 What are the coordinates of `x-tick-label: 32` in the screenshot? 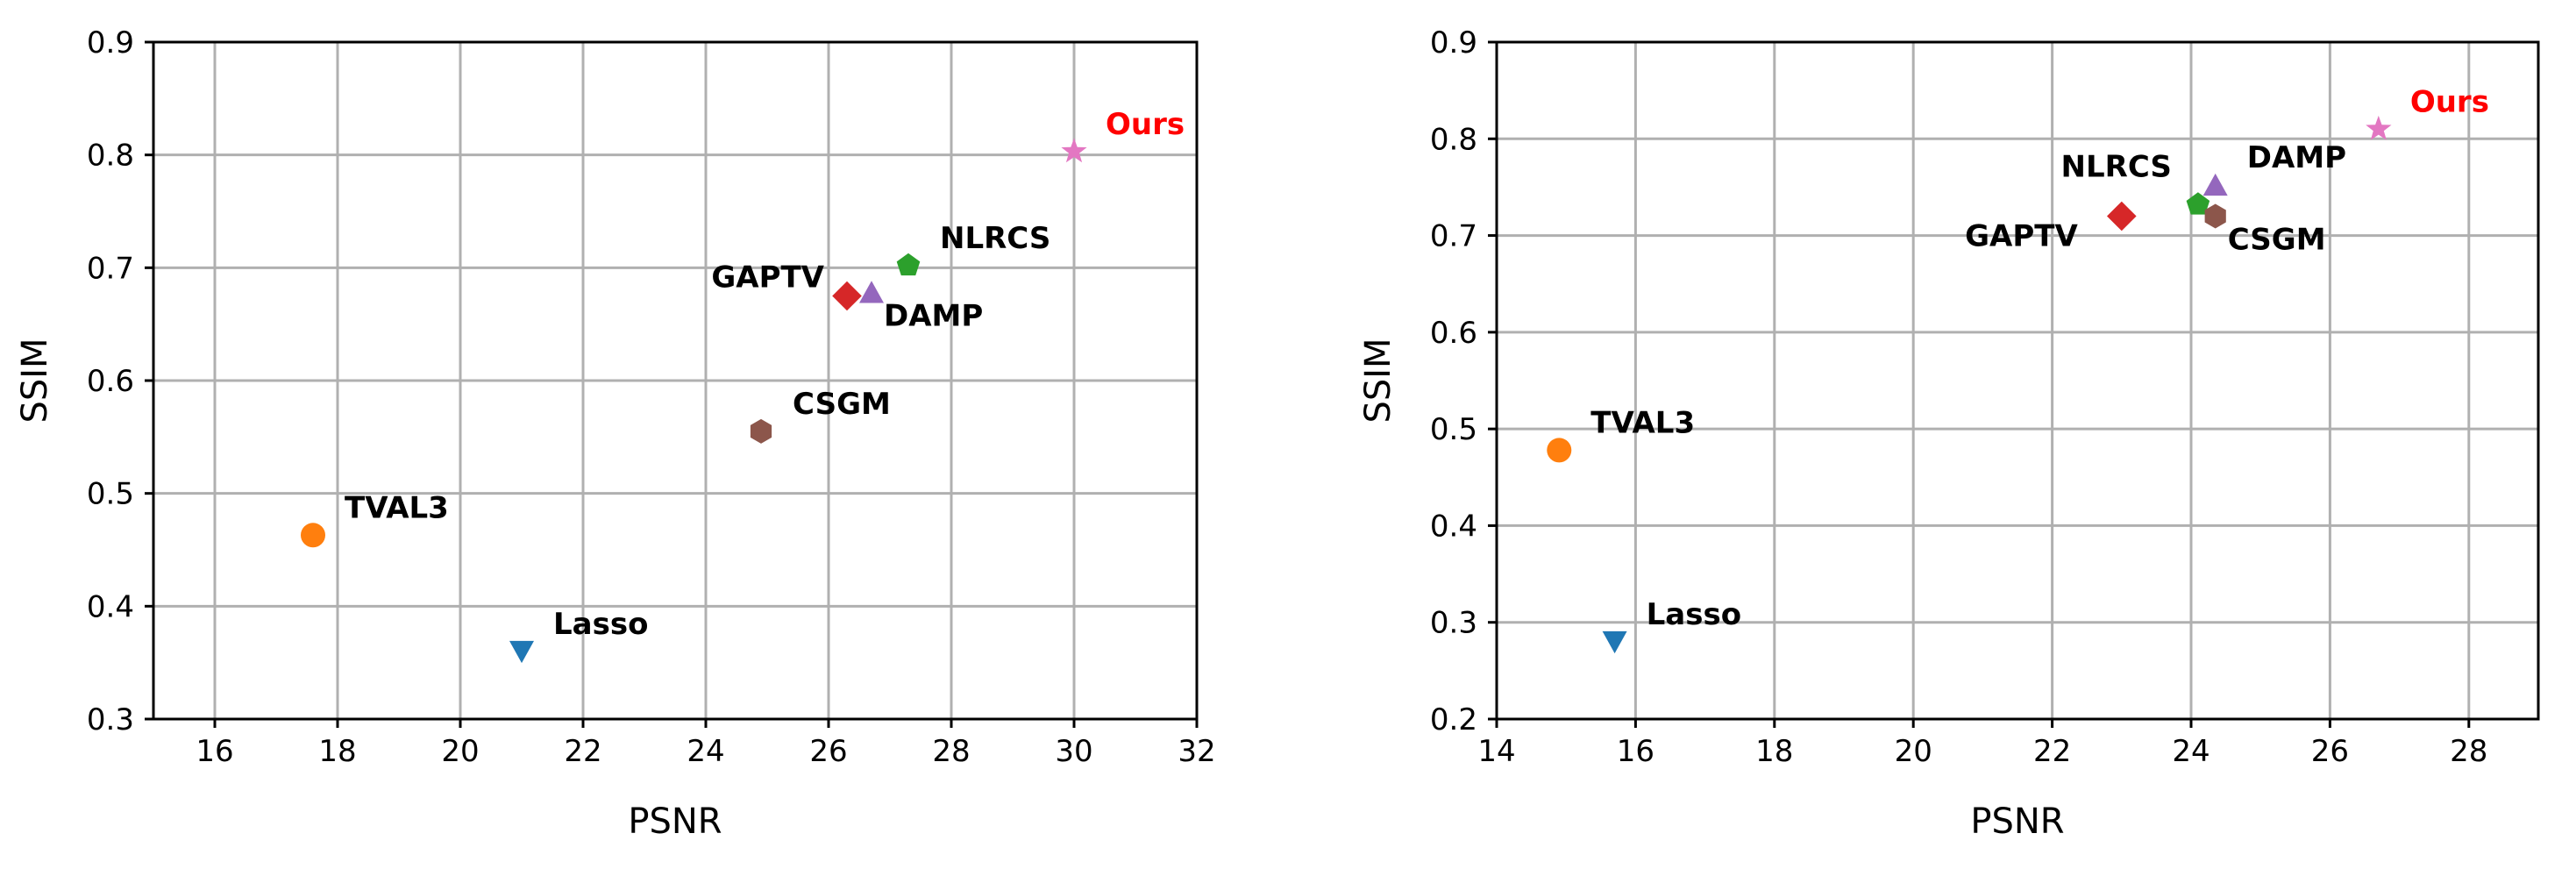 It's located at (1196, 751).